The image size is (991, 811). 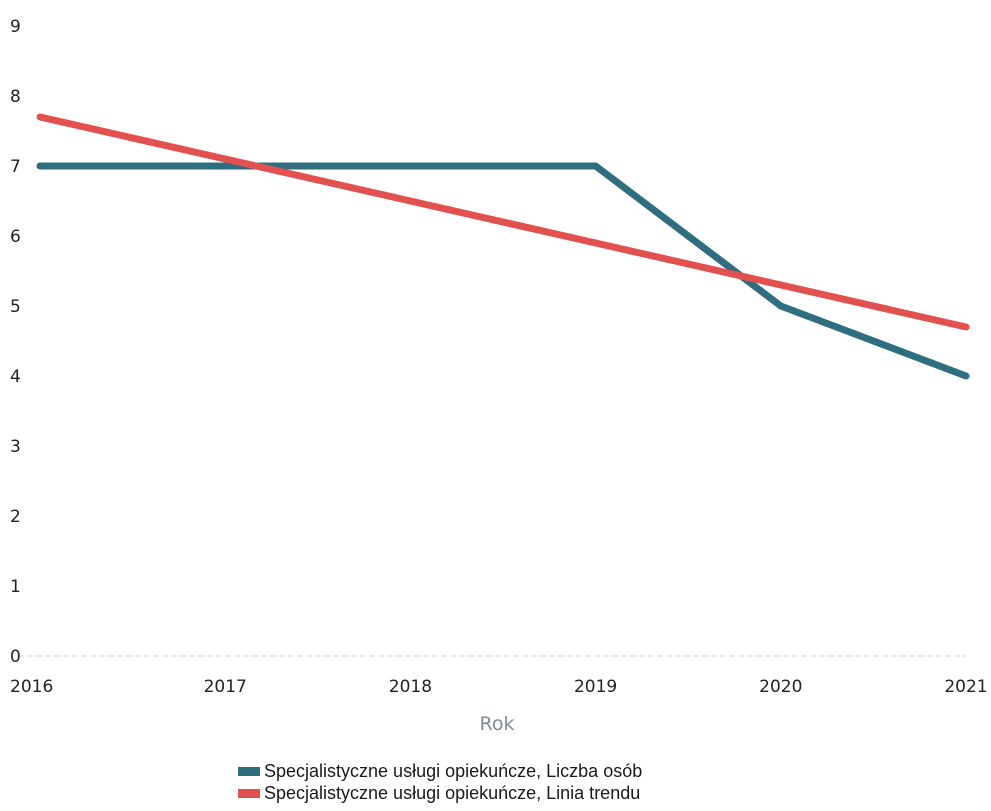 I want to click on x-tick-label: 2021, so click(x=965, y=687).